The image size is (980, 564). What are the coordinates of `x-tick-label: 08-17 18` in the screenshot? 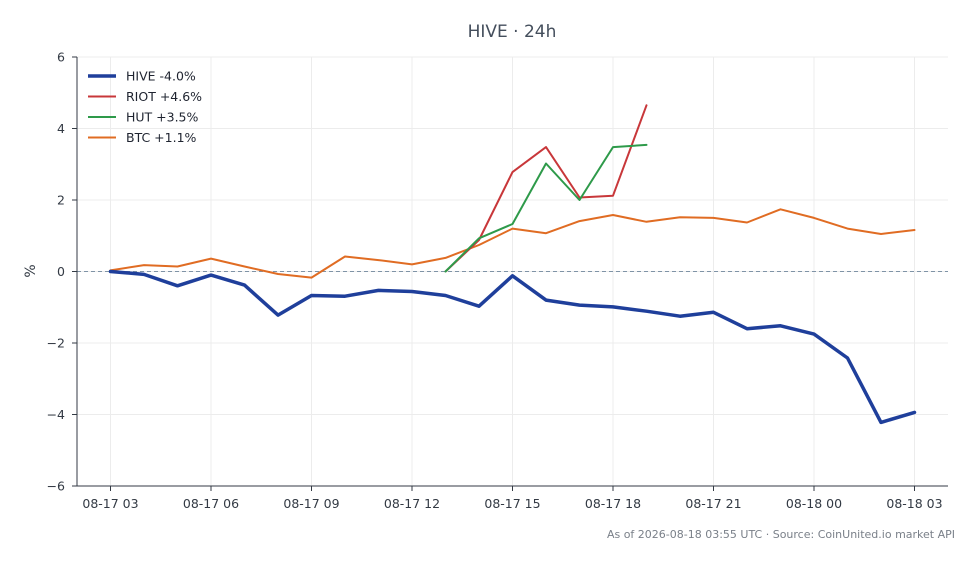 It's located at (613, 503).